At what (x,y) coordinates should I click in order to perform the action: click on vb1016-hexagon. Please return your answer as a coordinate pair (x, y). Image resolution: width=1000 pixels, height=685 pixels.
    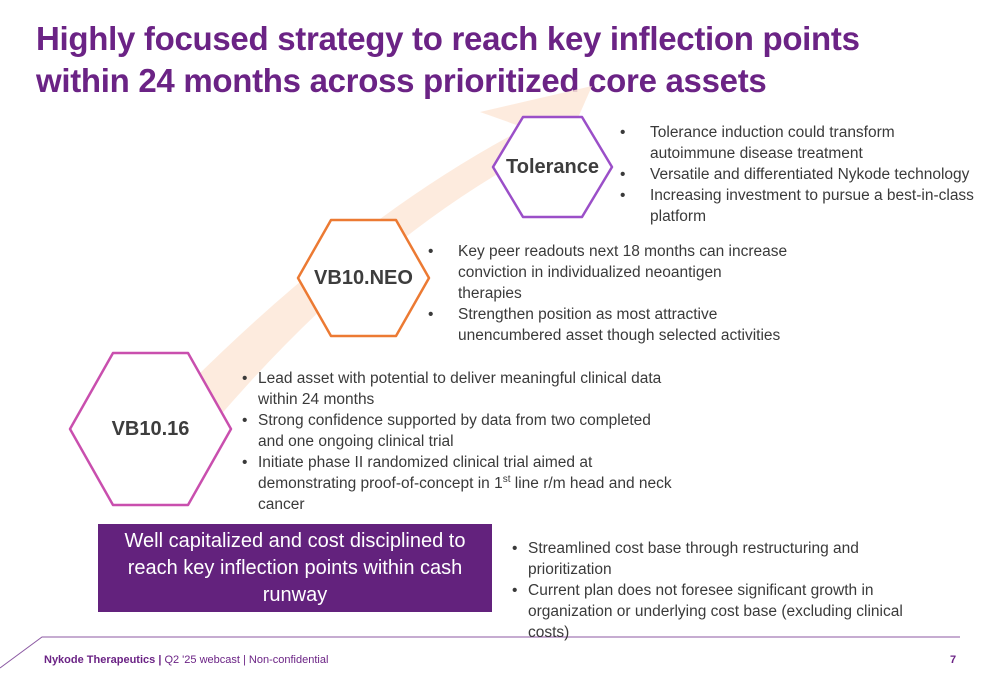
    Looking at the image, I should click on (150, 429).